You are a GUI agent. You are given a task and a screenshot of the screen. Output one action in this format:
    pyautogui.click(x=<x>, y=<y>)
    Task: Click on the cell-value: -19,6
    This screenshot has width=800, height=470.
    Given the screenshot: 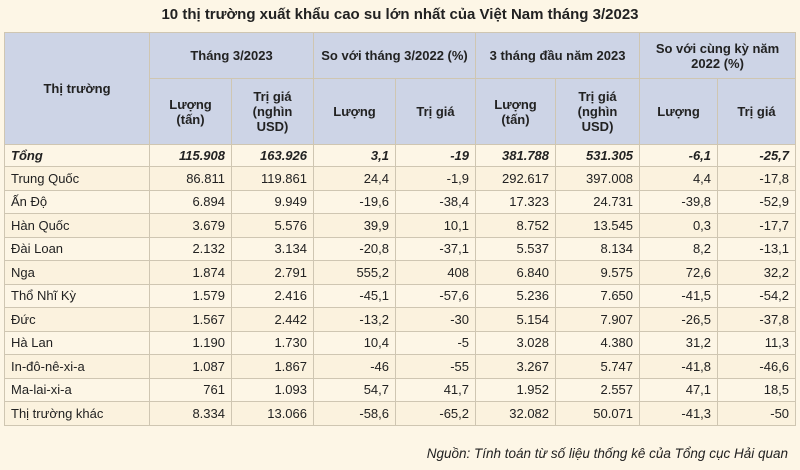 What is the action you would take?
    pyautogui.click(x=354, y=201)
    